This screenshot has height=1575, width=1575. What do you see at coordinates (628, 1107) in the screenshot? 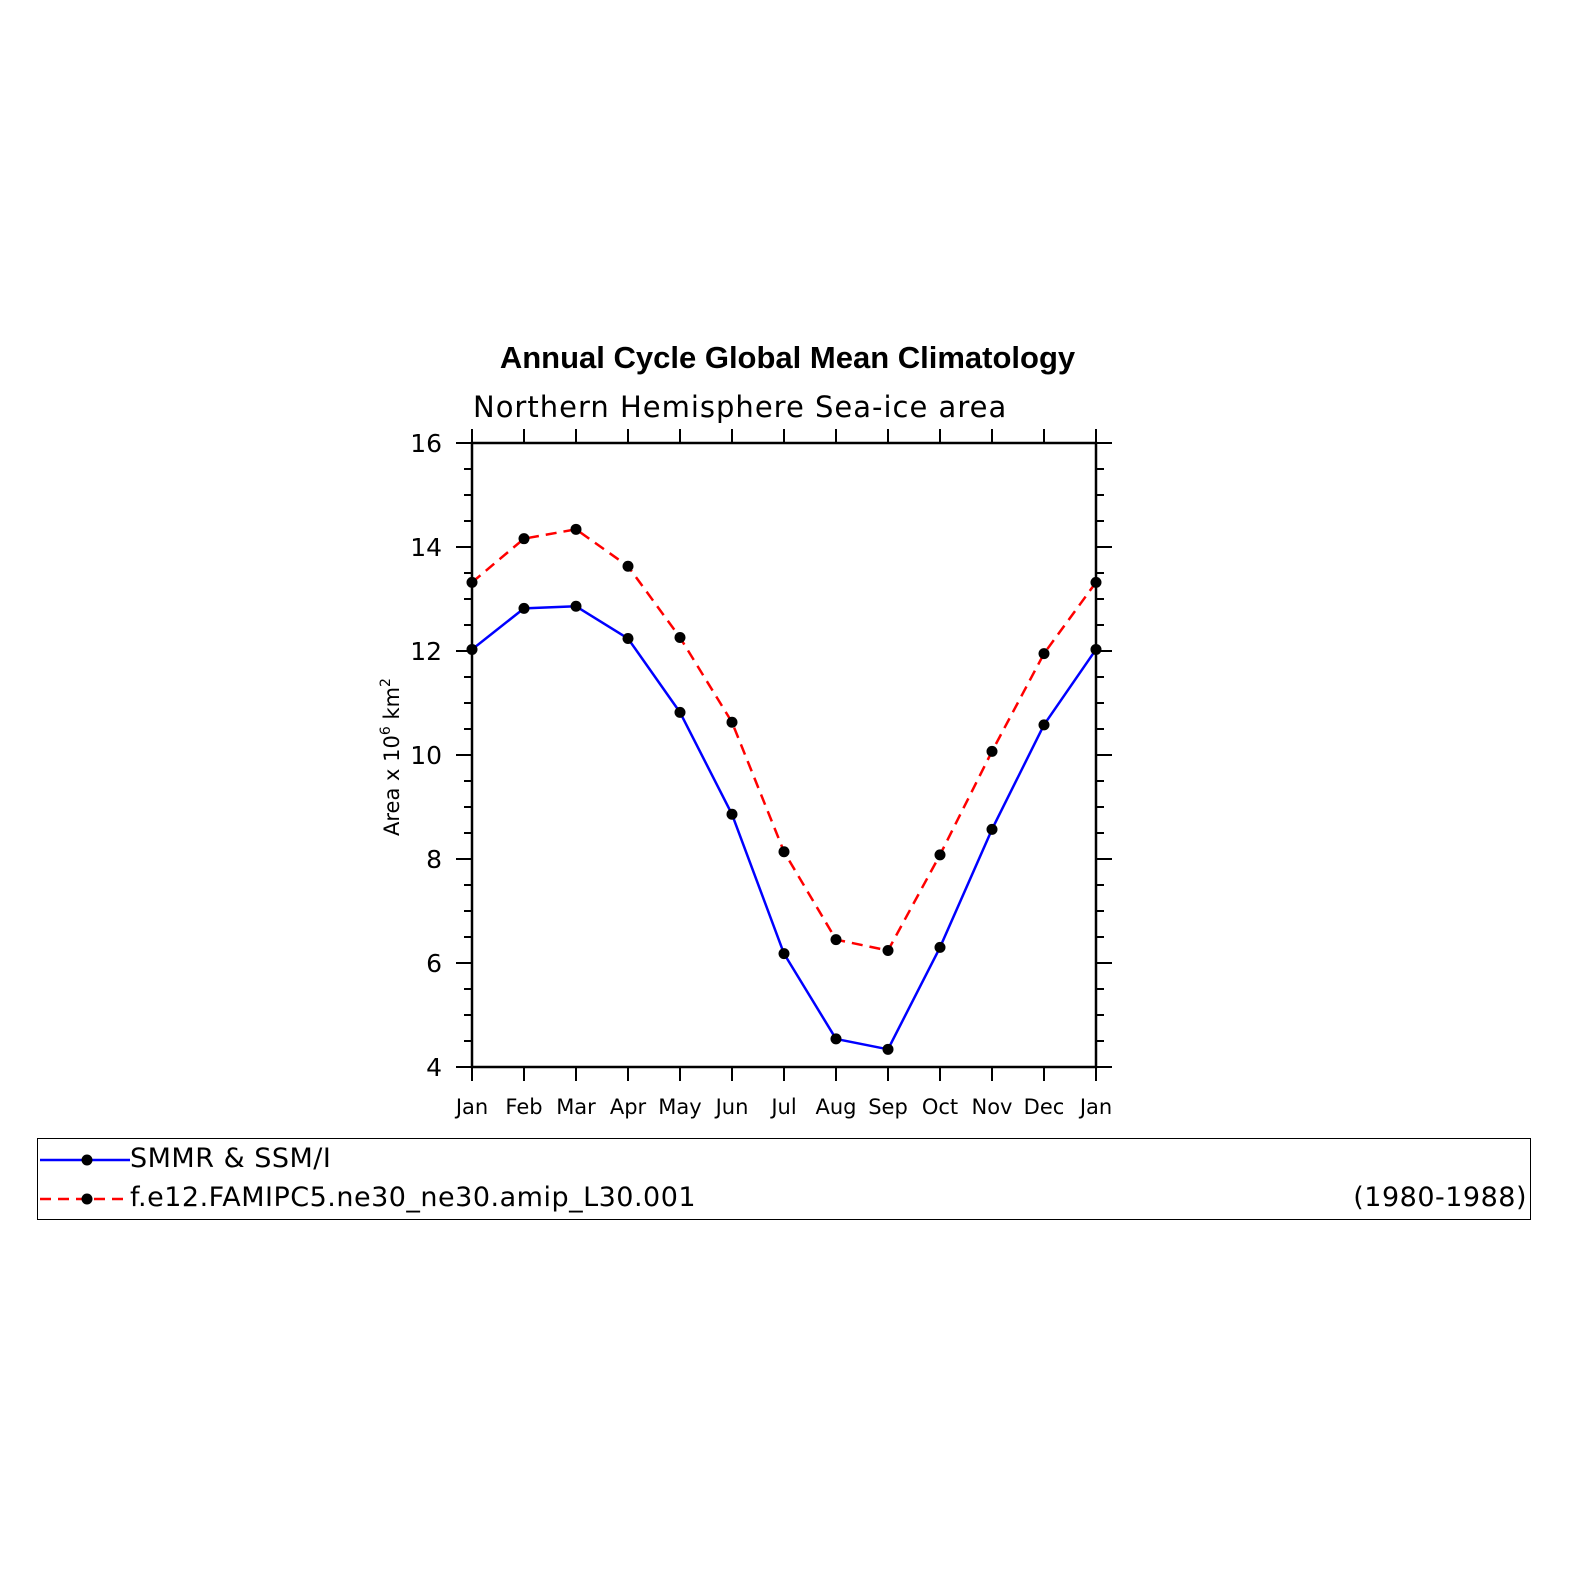
I see `x-tick-label: Apr` at bounding box center [628, 1107].